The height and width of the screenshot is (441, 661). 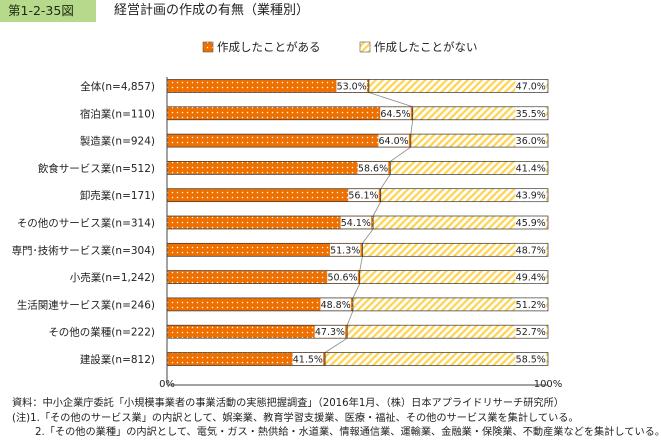 I want to click on category-label: 建設業(n=812), so click(x=117, y=359).